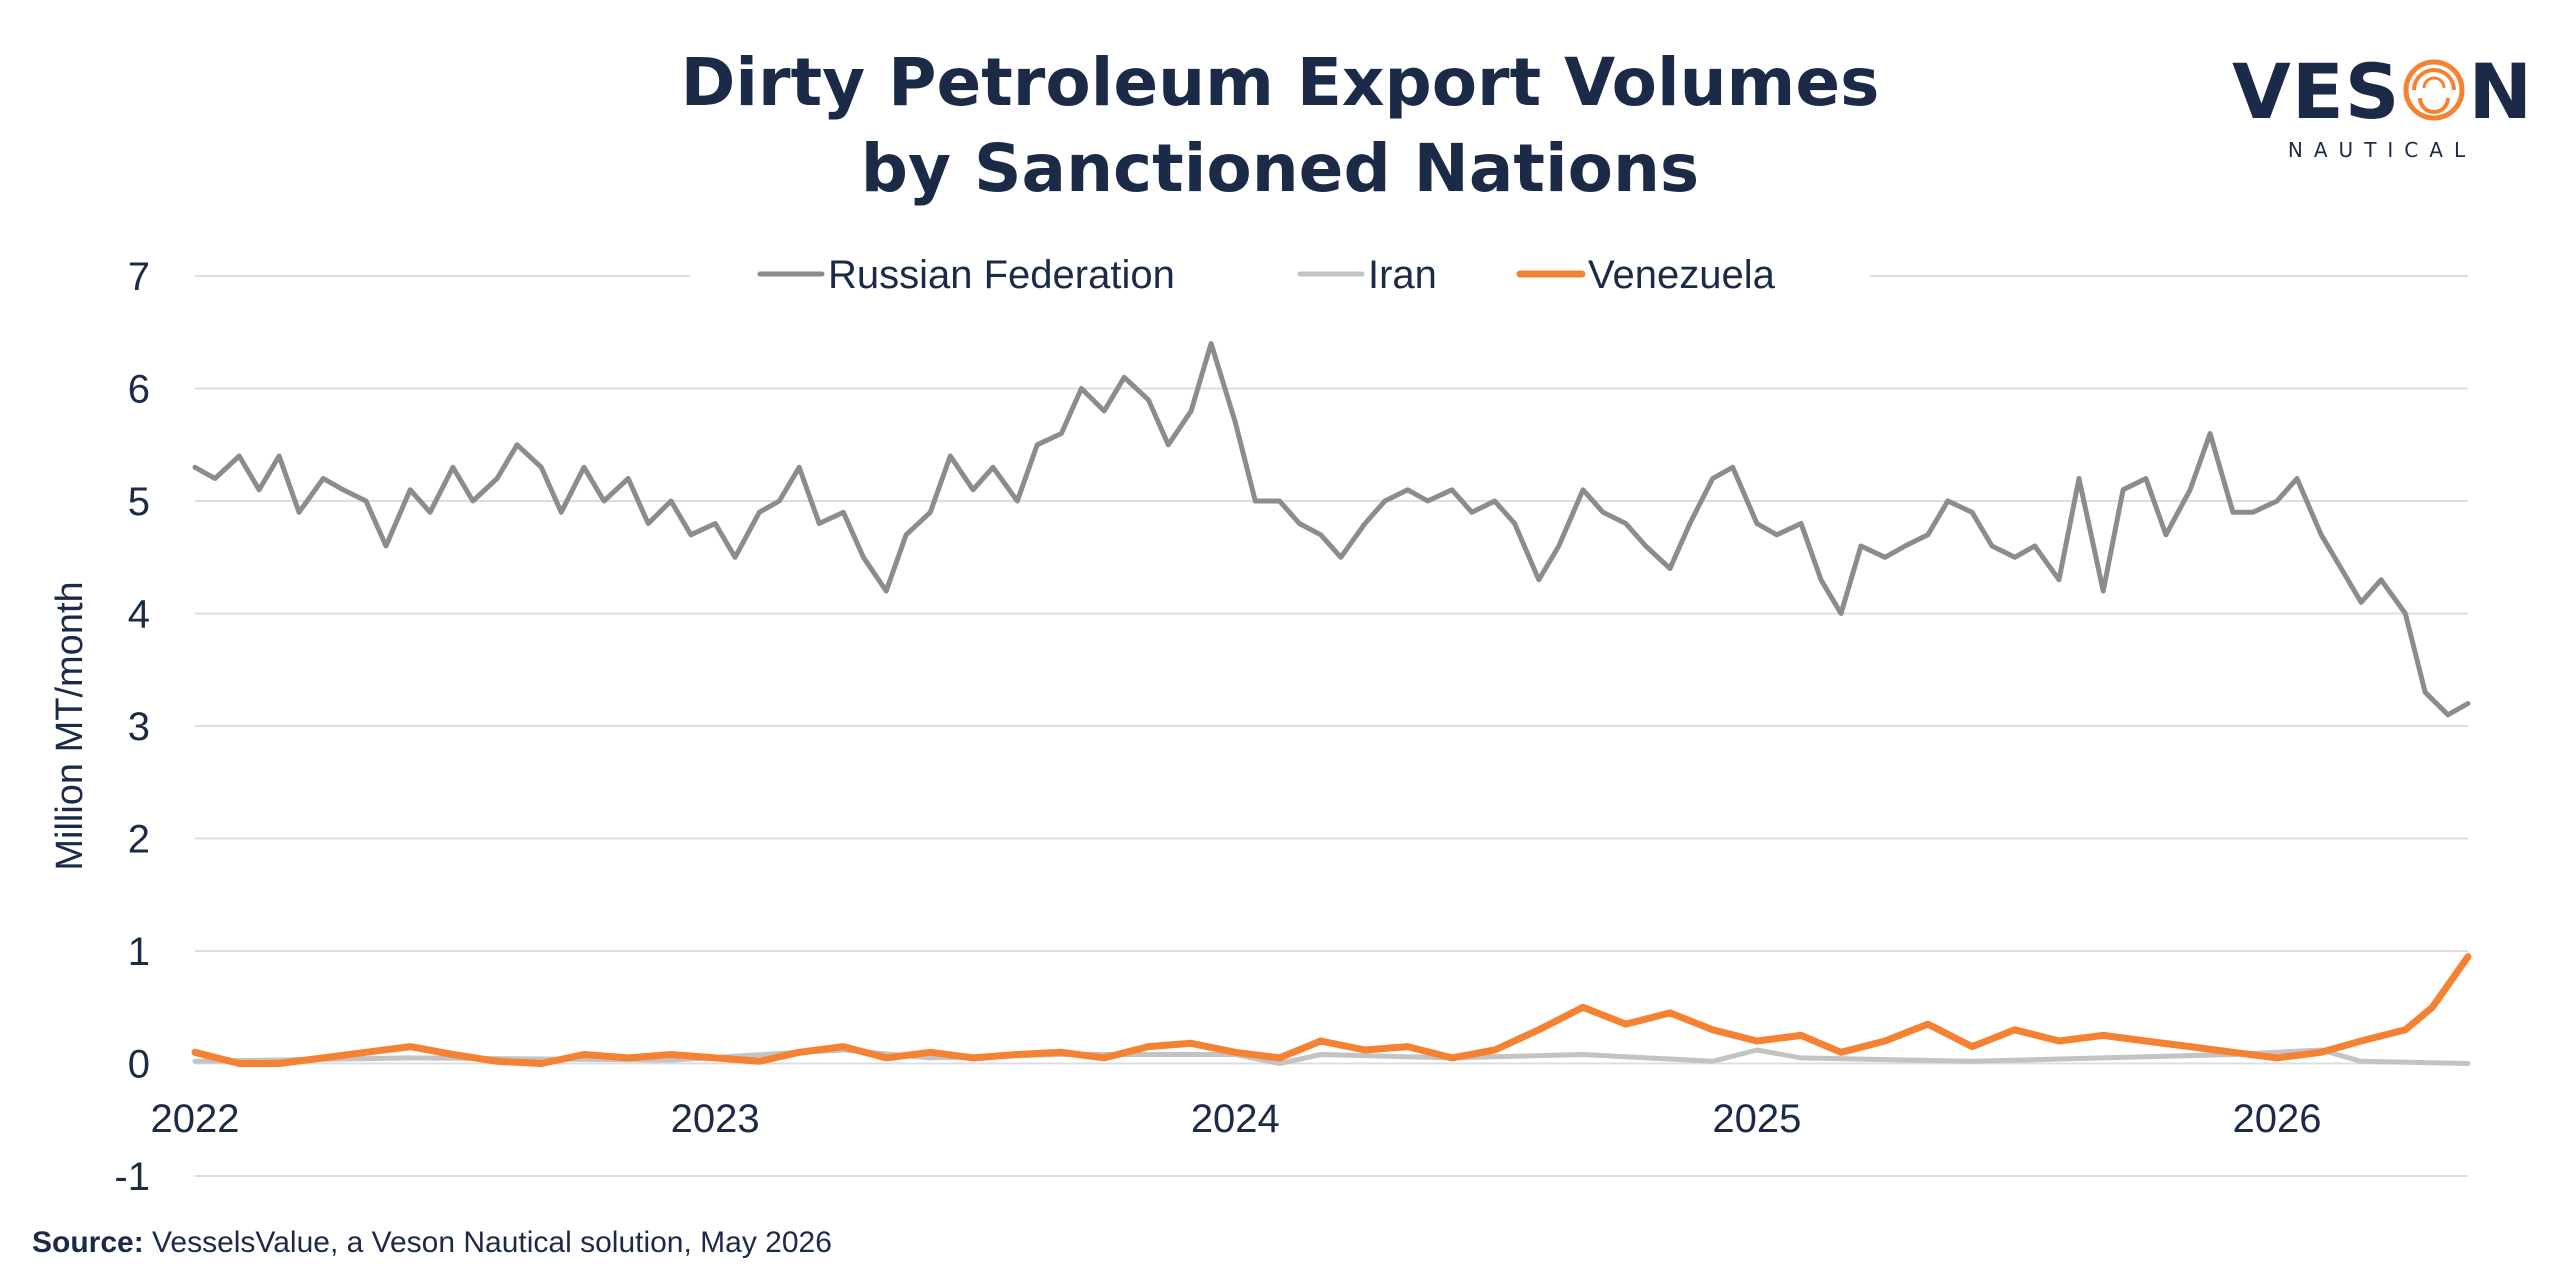  I want to click on x-tick-label: 2025, so click(1756, 1119).